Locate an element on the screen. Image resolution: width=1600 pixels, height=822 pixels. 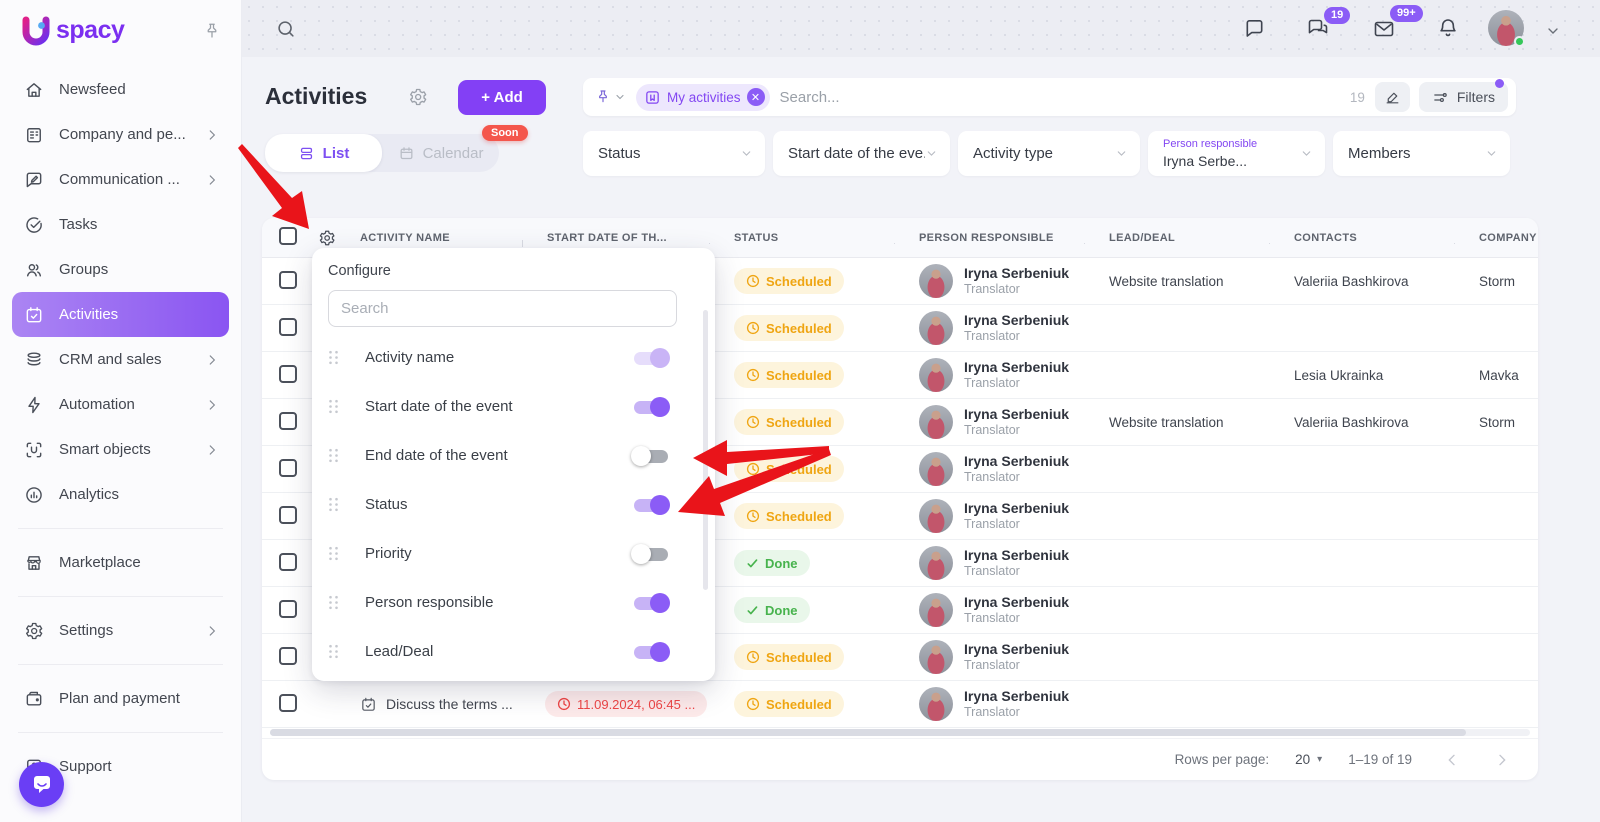
configure-search-input is located at coordinates (502, 308).